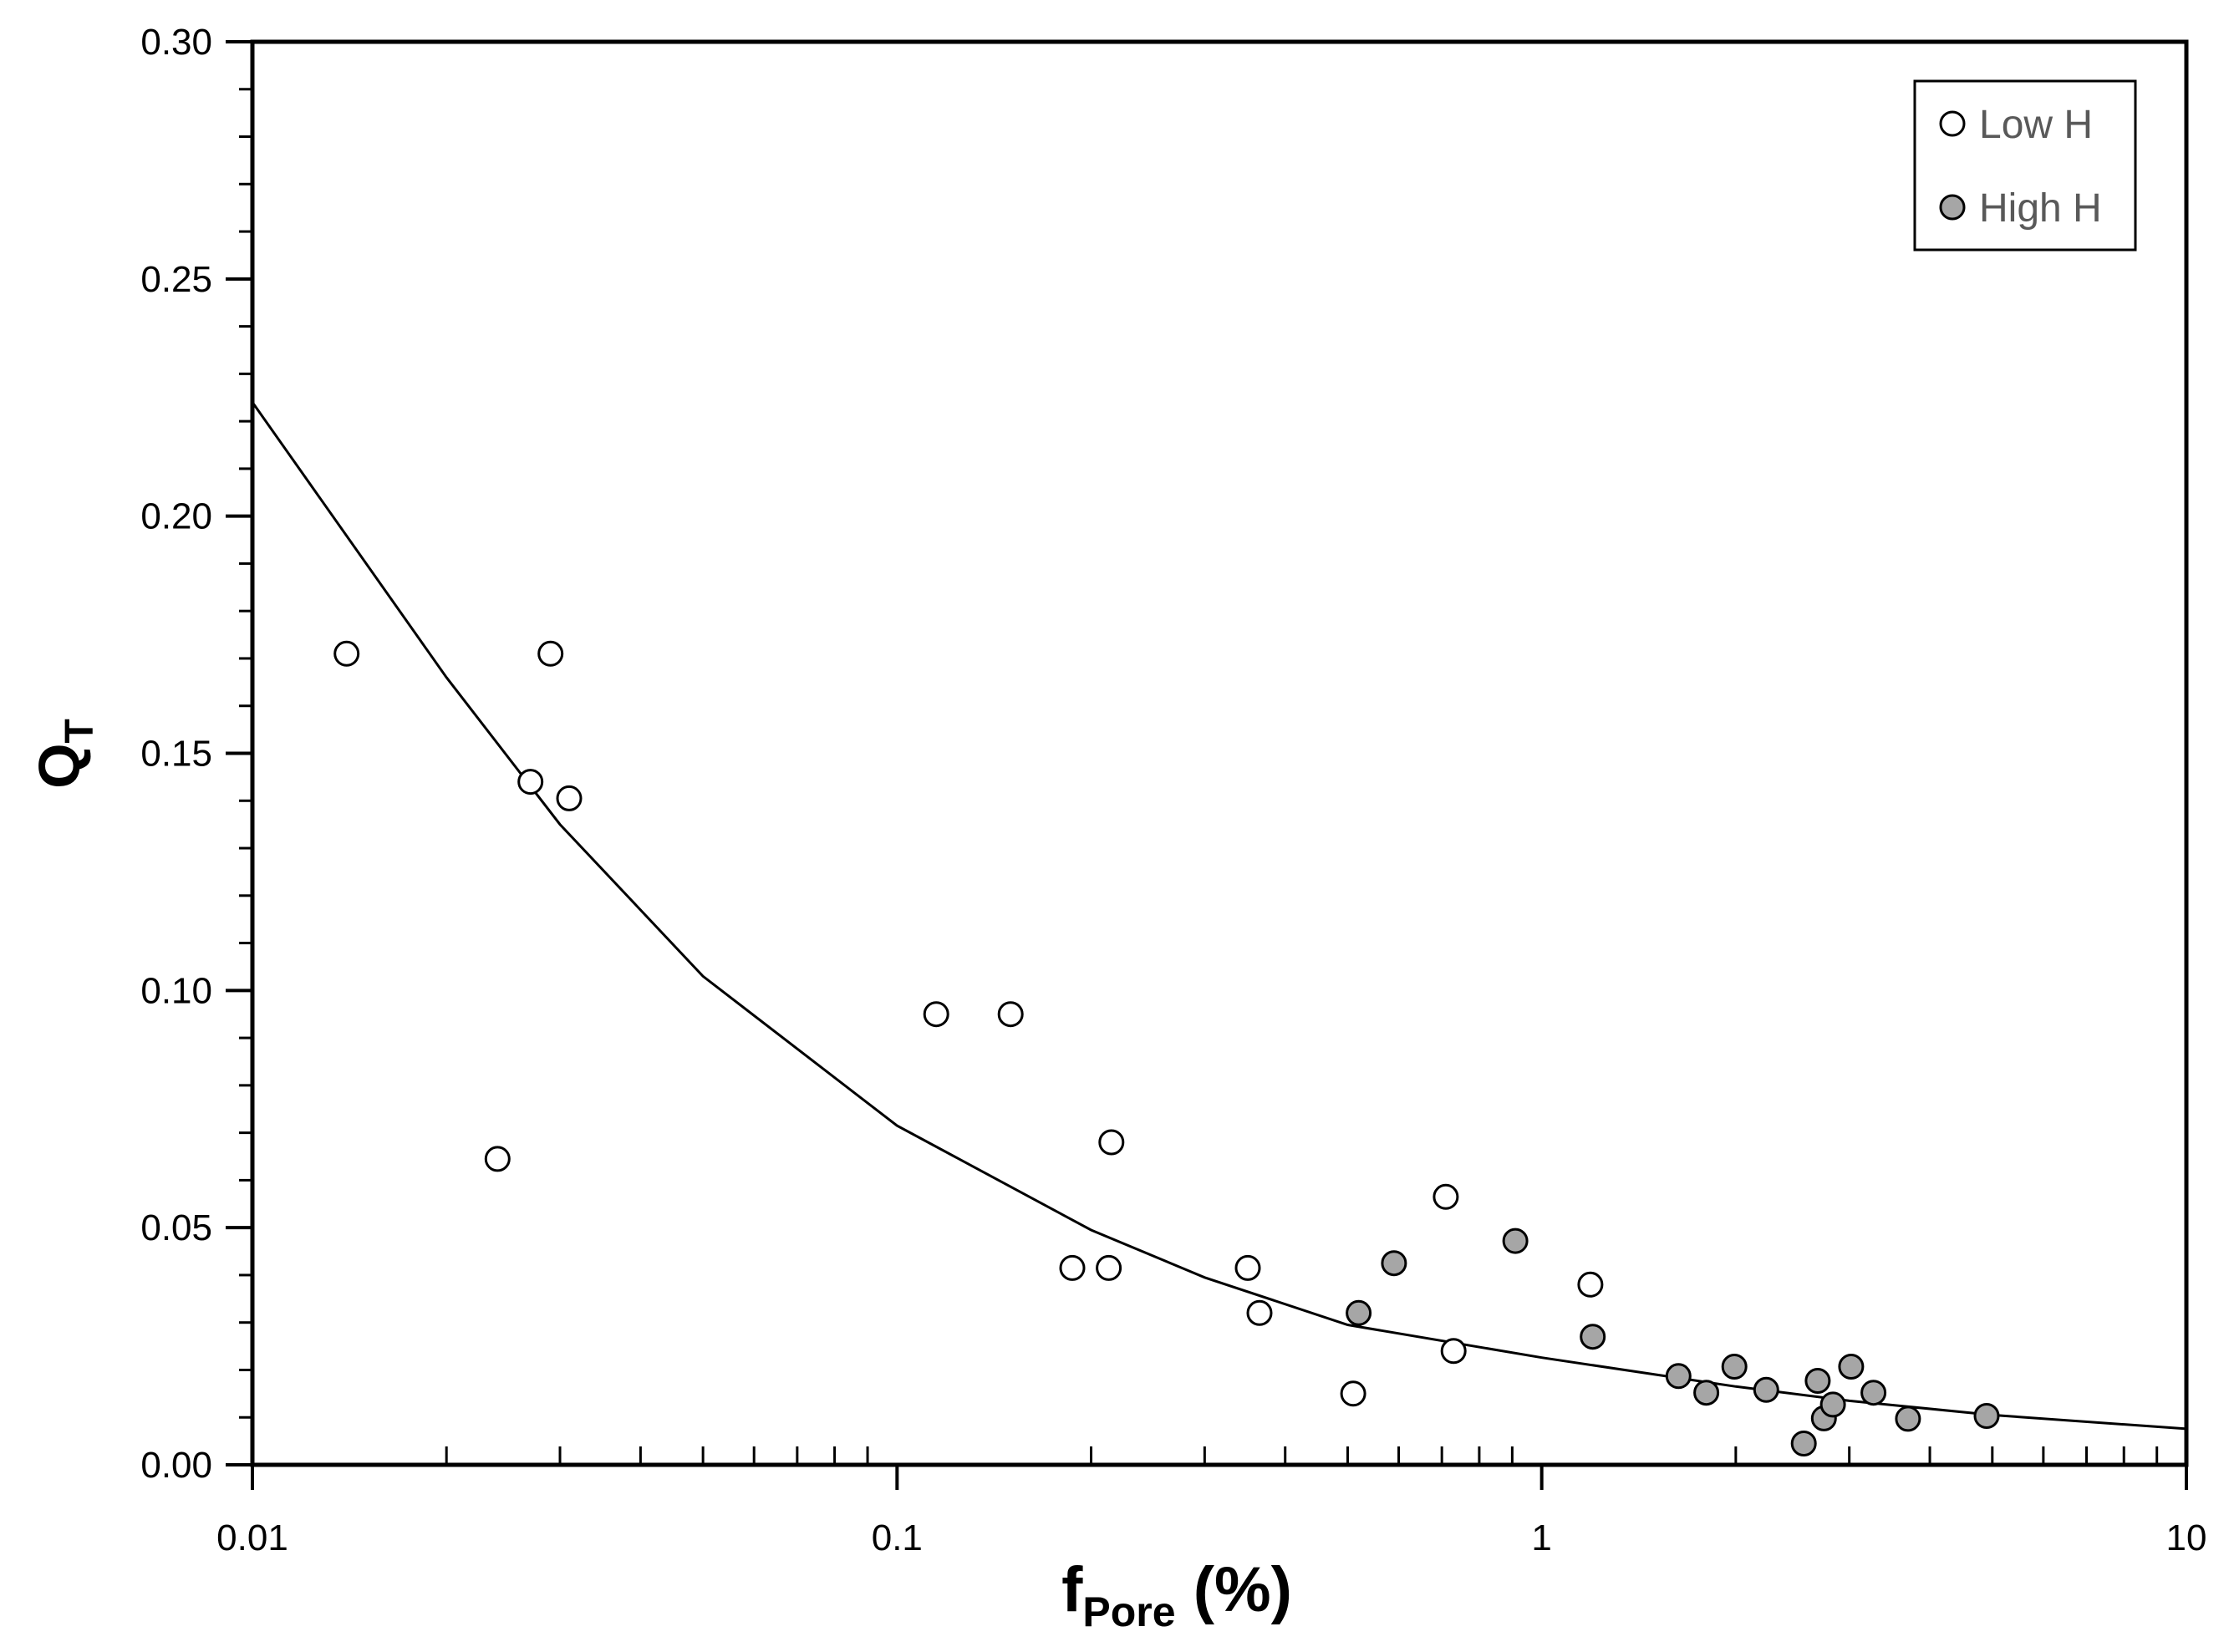 The image size is (2229, 1652). What do you see at coordinates (176, 1466) in the screenshot?
I see `y-tick-label: 0.00` at bounding box center [176, 1466].